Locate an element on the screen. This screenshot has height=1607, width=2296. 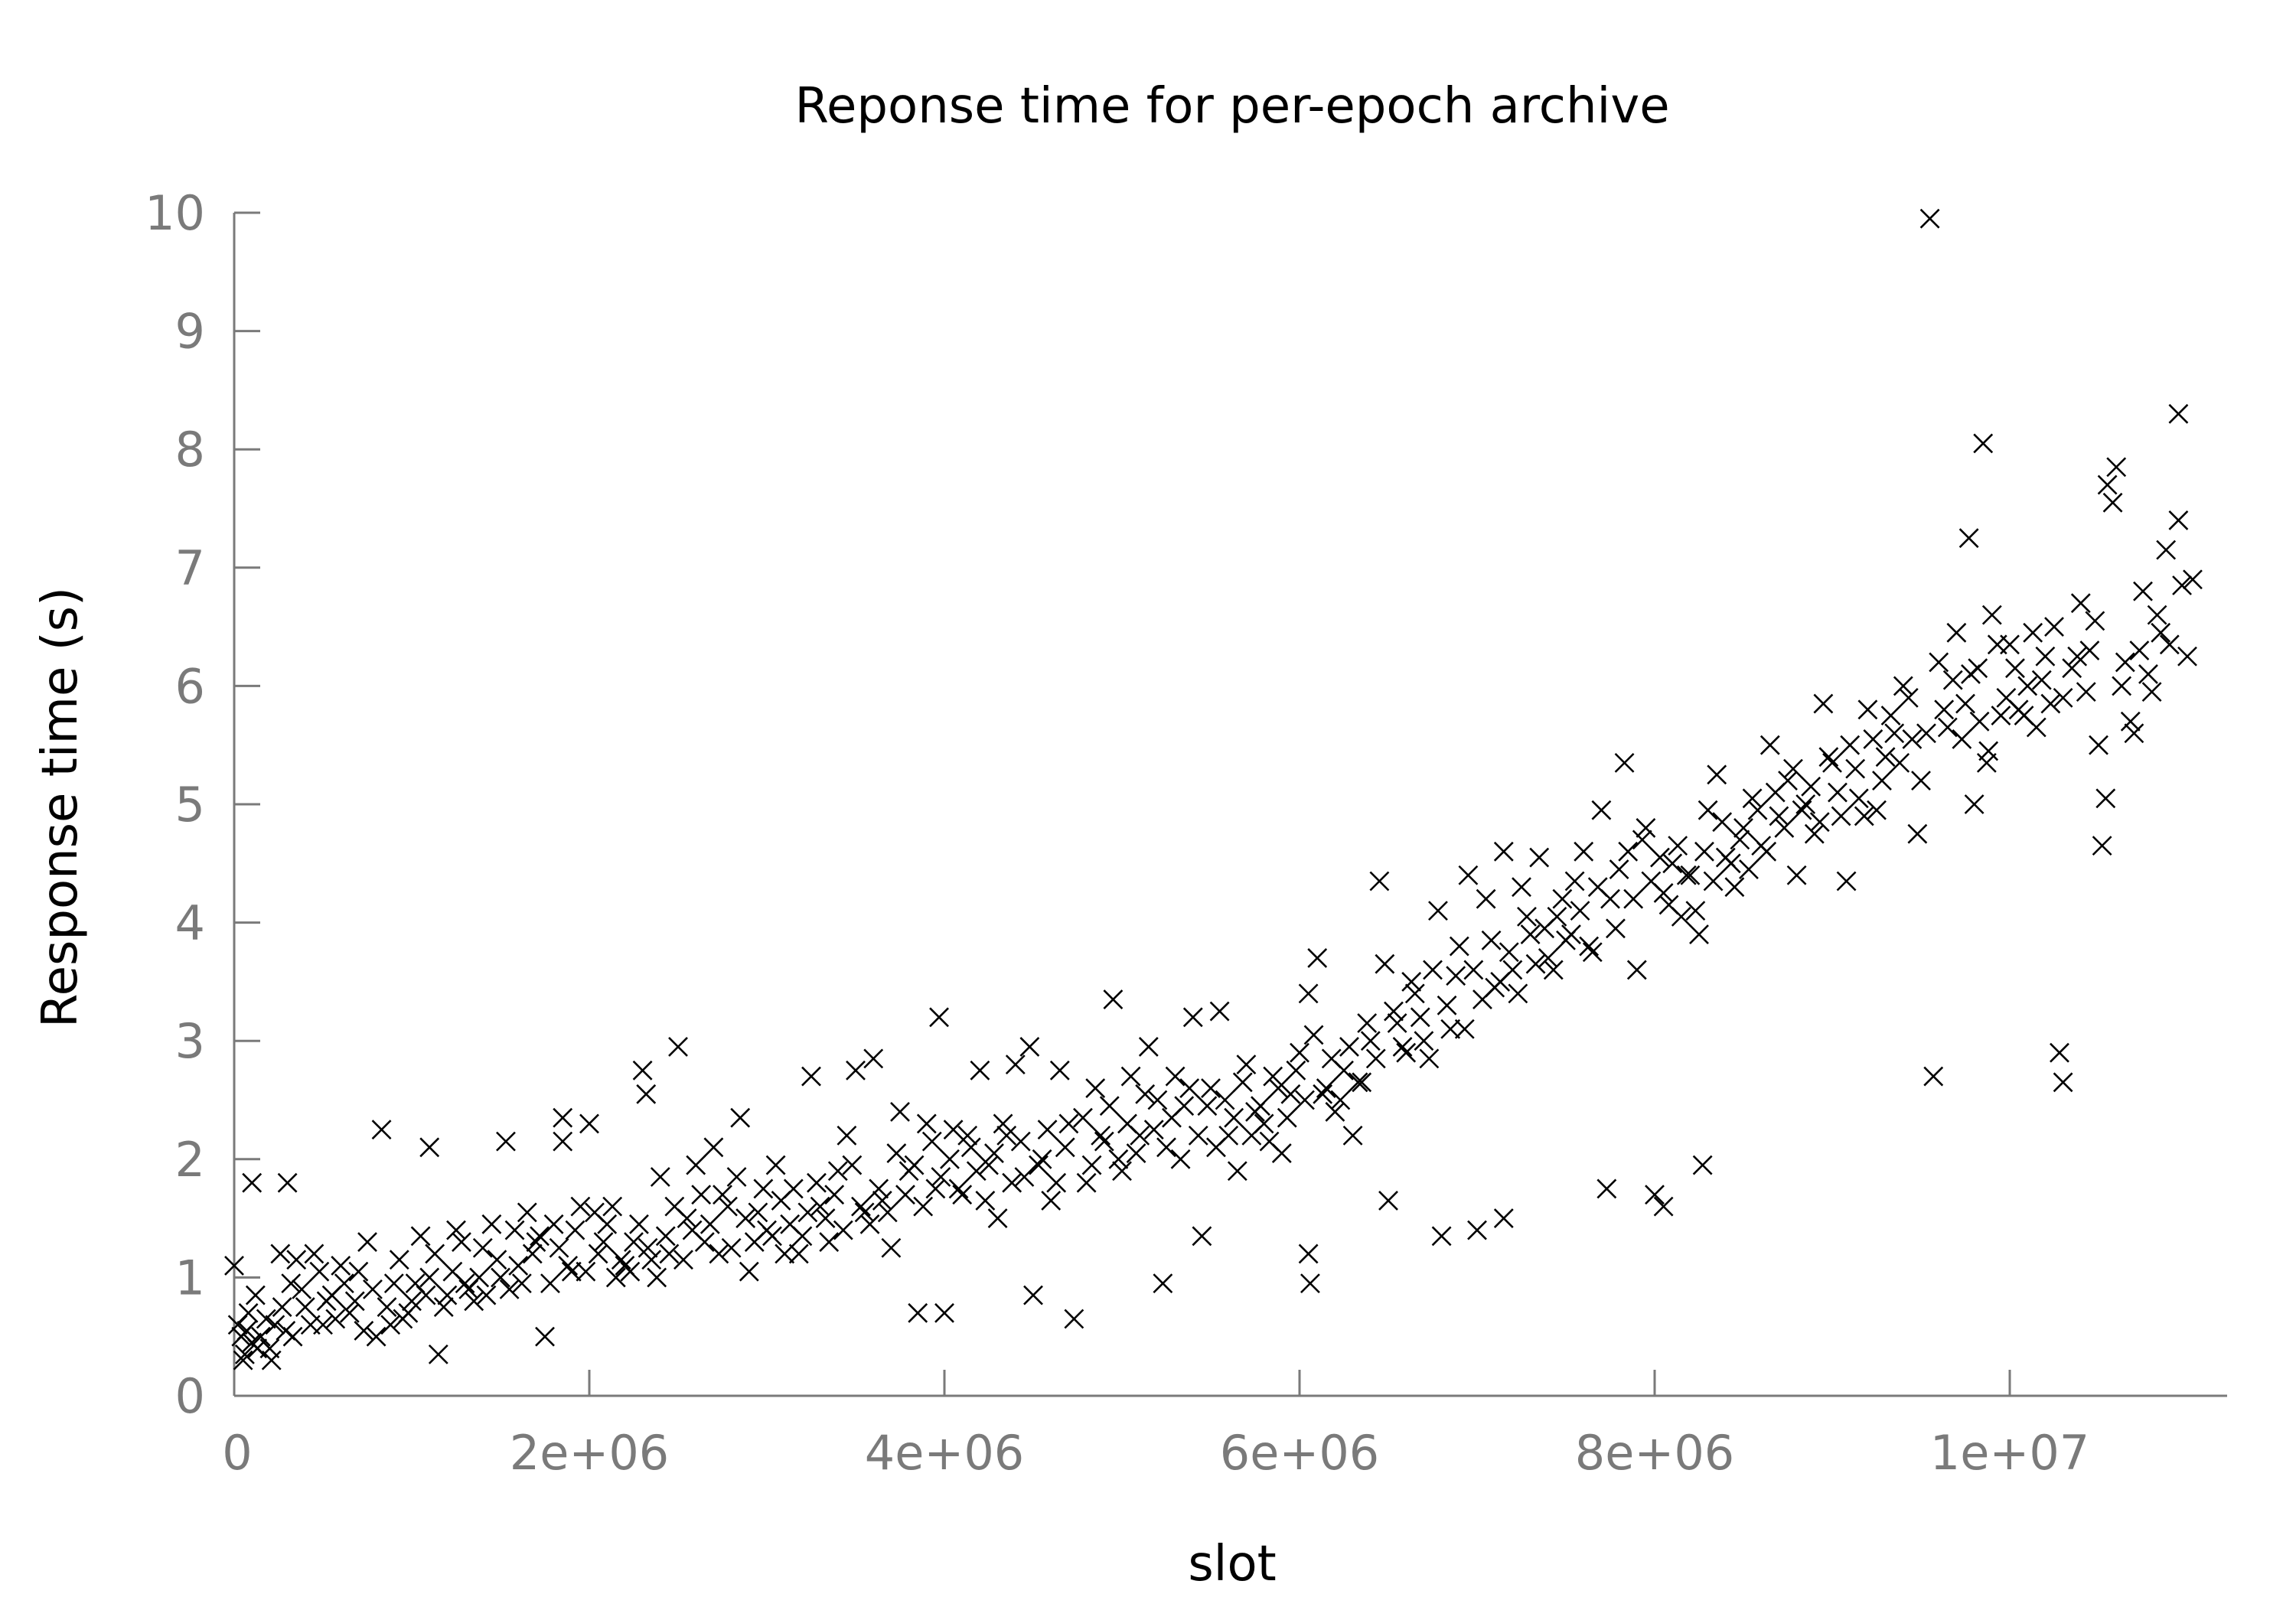
y-tick-label: 8 is located at coordinates (190, 450).